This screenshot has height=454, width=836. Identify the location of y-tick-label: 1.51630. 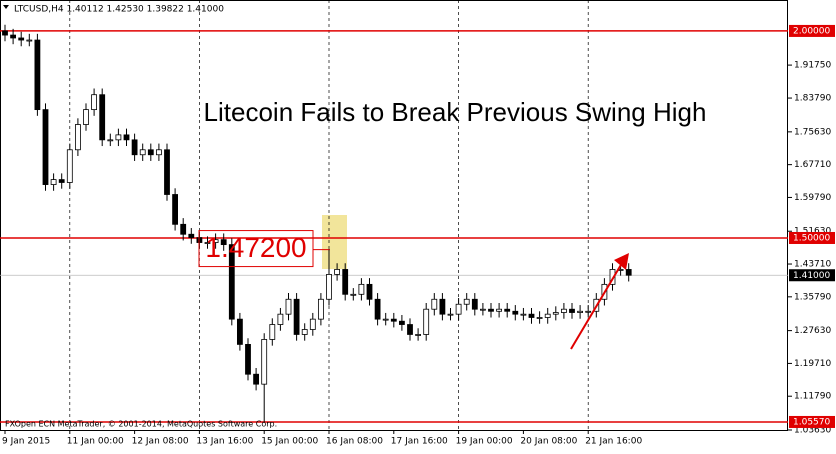
(812, 232).